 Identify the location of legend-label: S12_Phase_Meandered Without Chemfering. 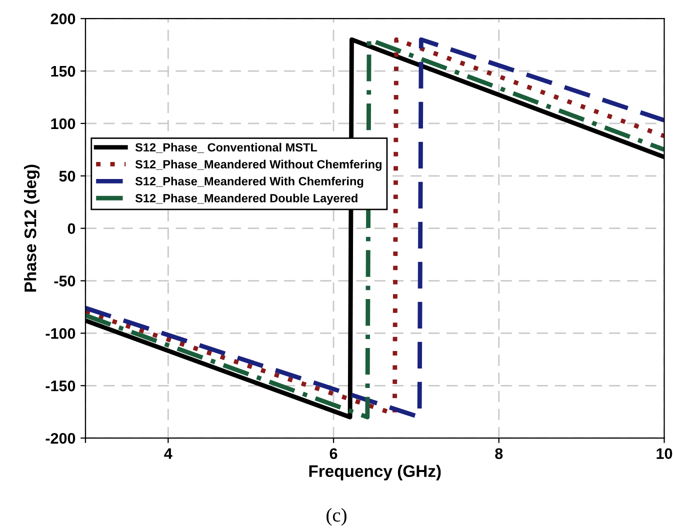
(258, 165).